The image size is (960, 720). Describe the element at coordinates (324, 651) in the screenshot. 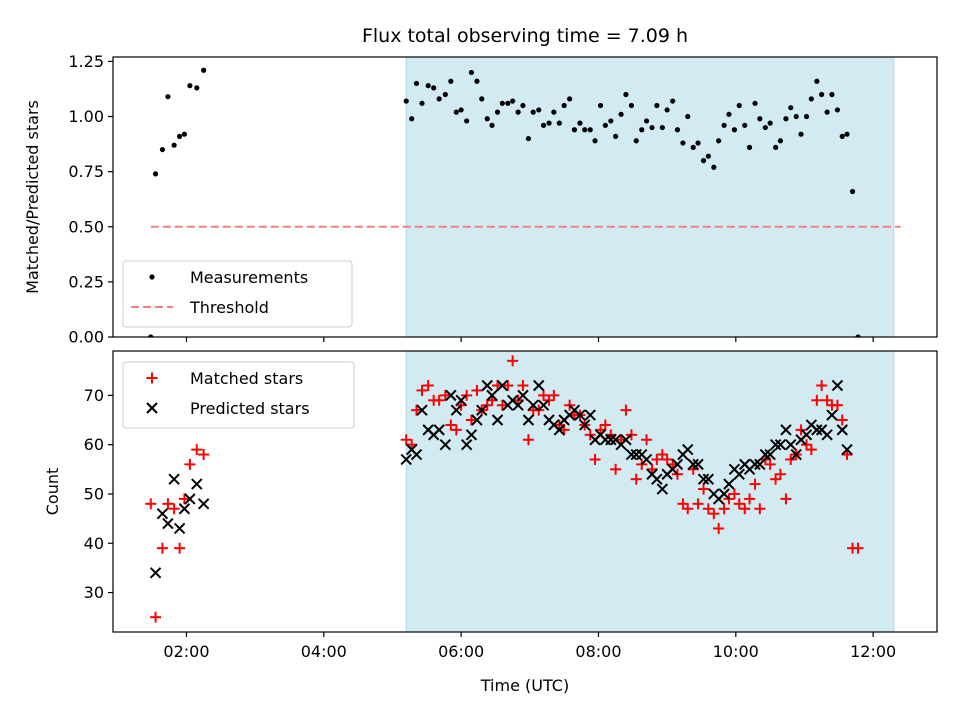

I see `x-tick-label: 04:00` at that location.